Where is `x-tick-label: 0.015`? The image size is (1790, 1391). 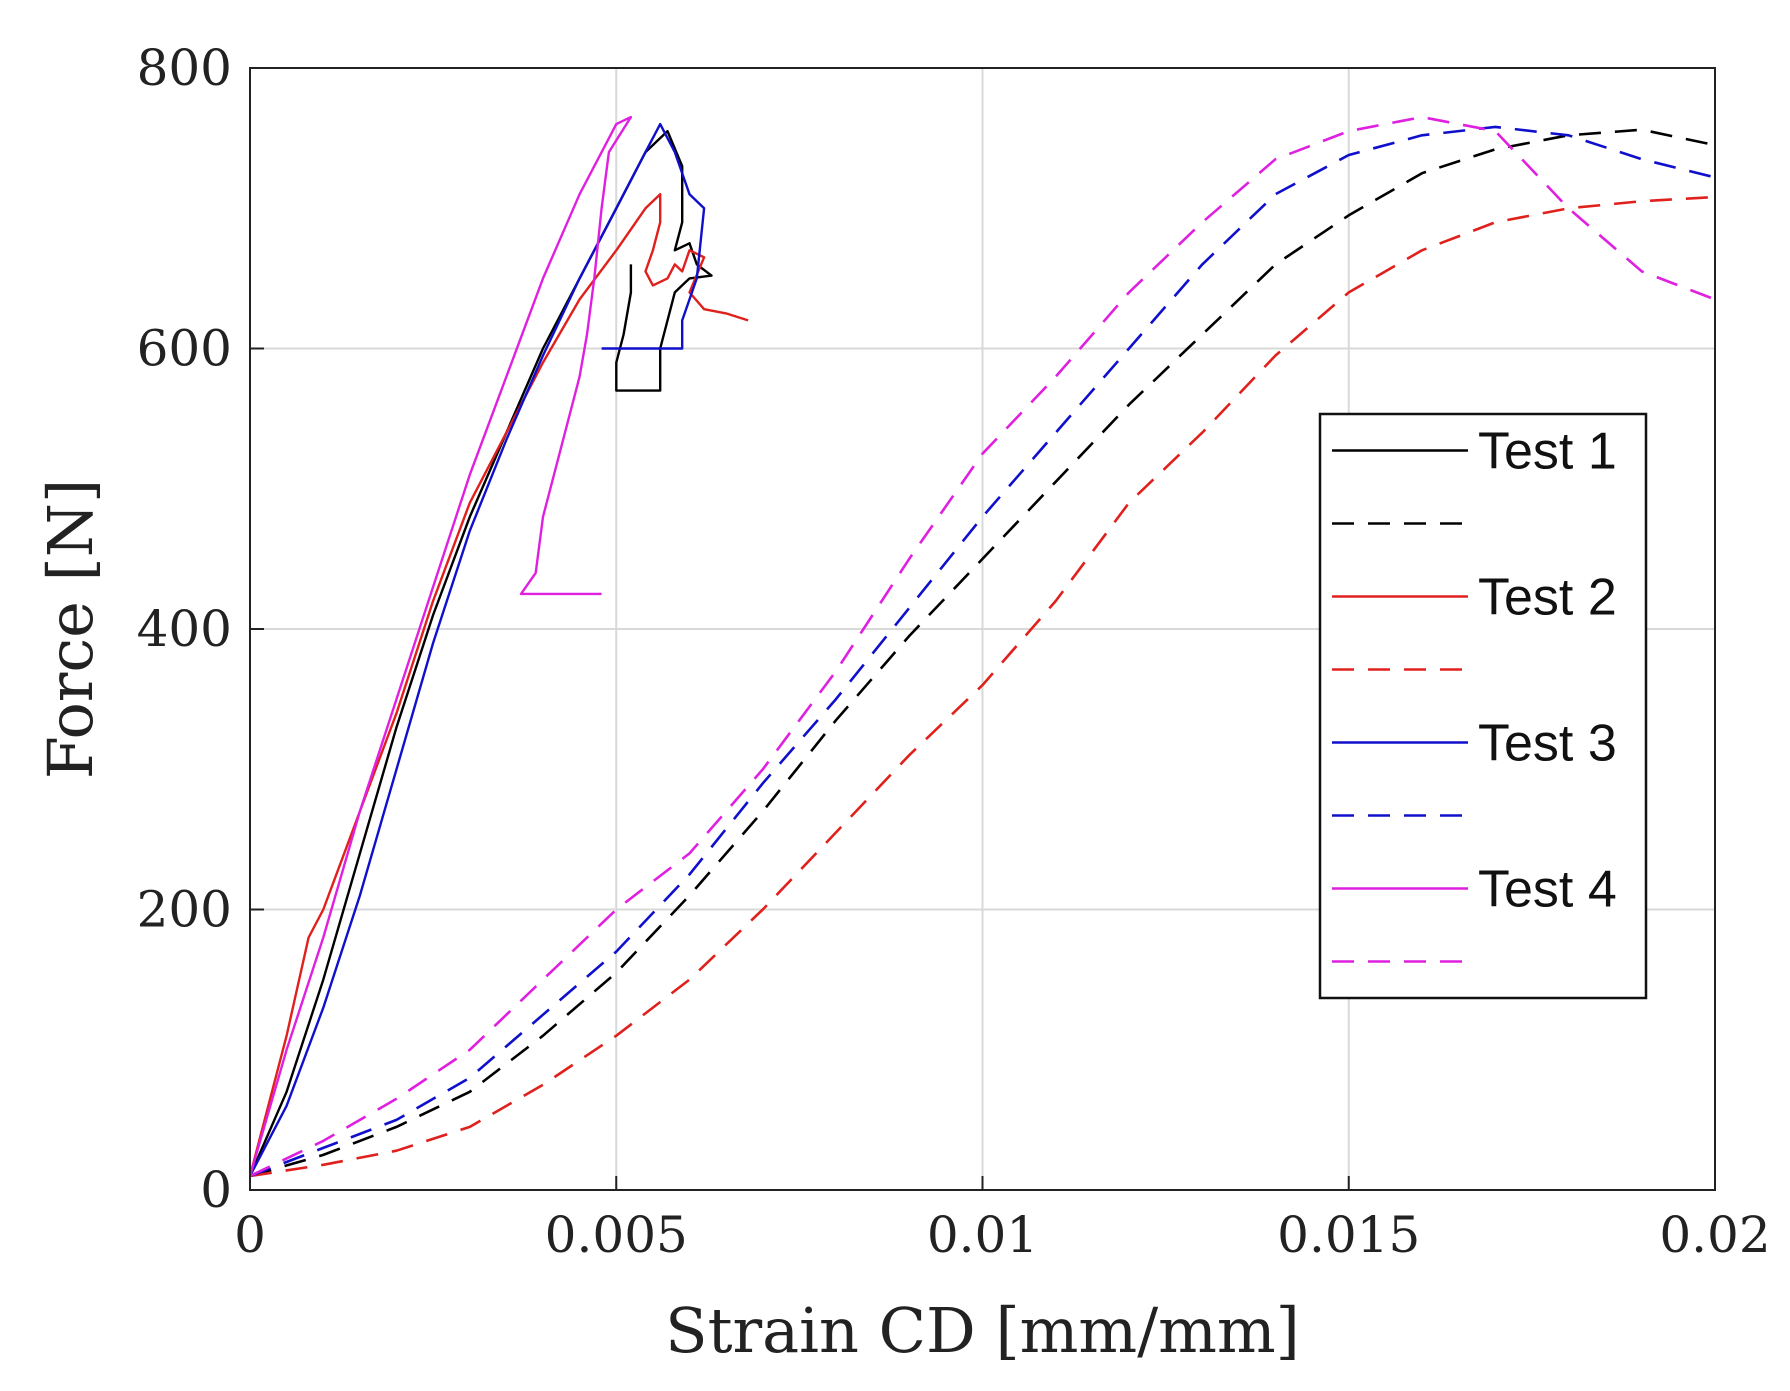
x-tick-label: 0.015 is located at coordinates (1348, 1235).